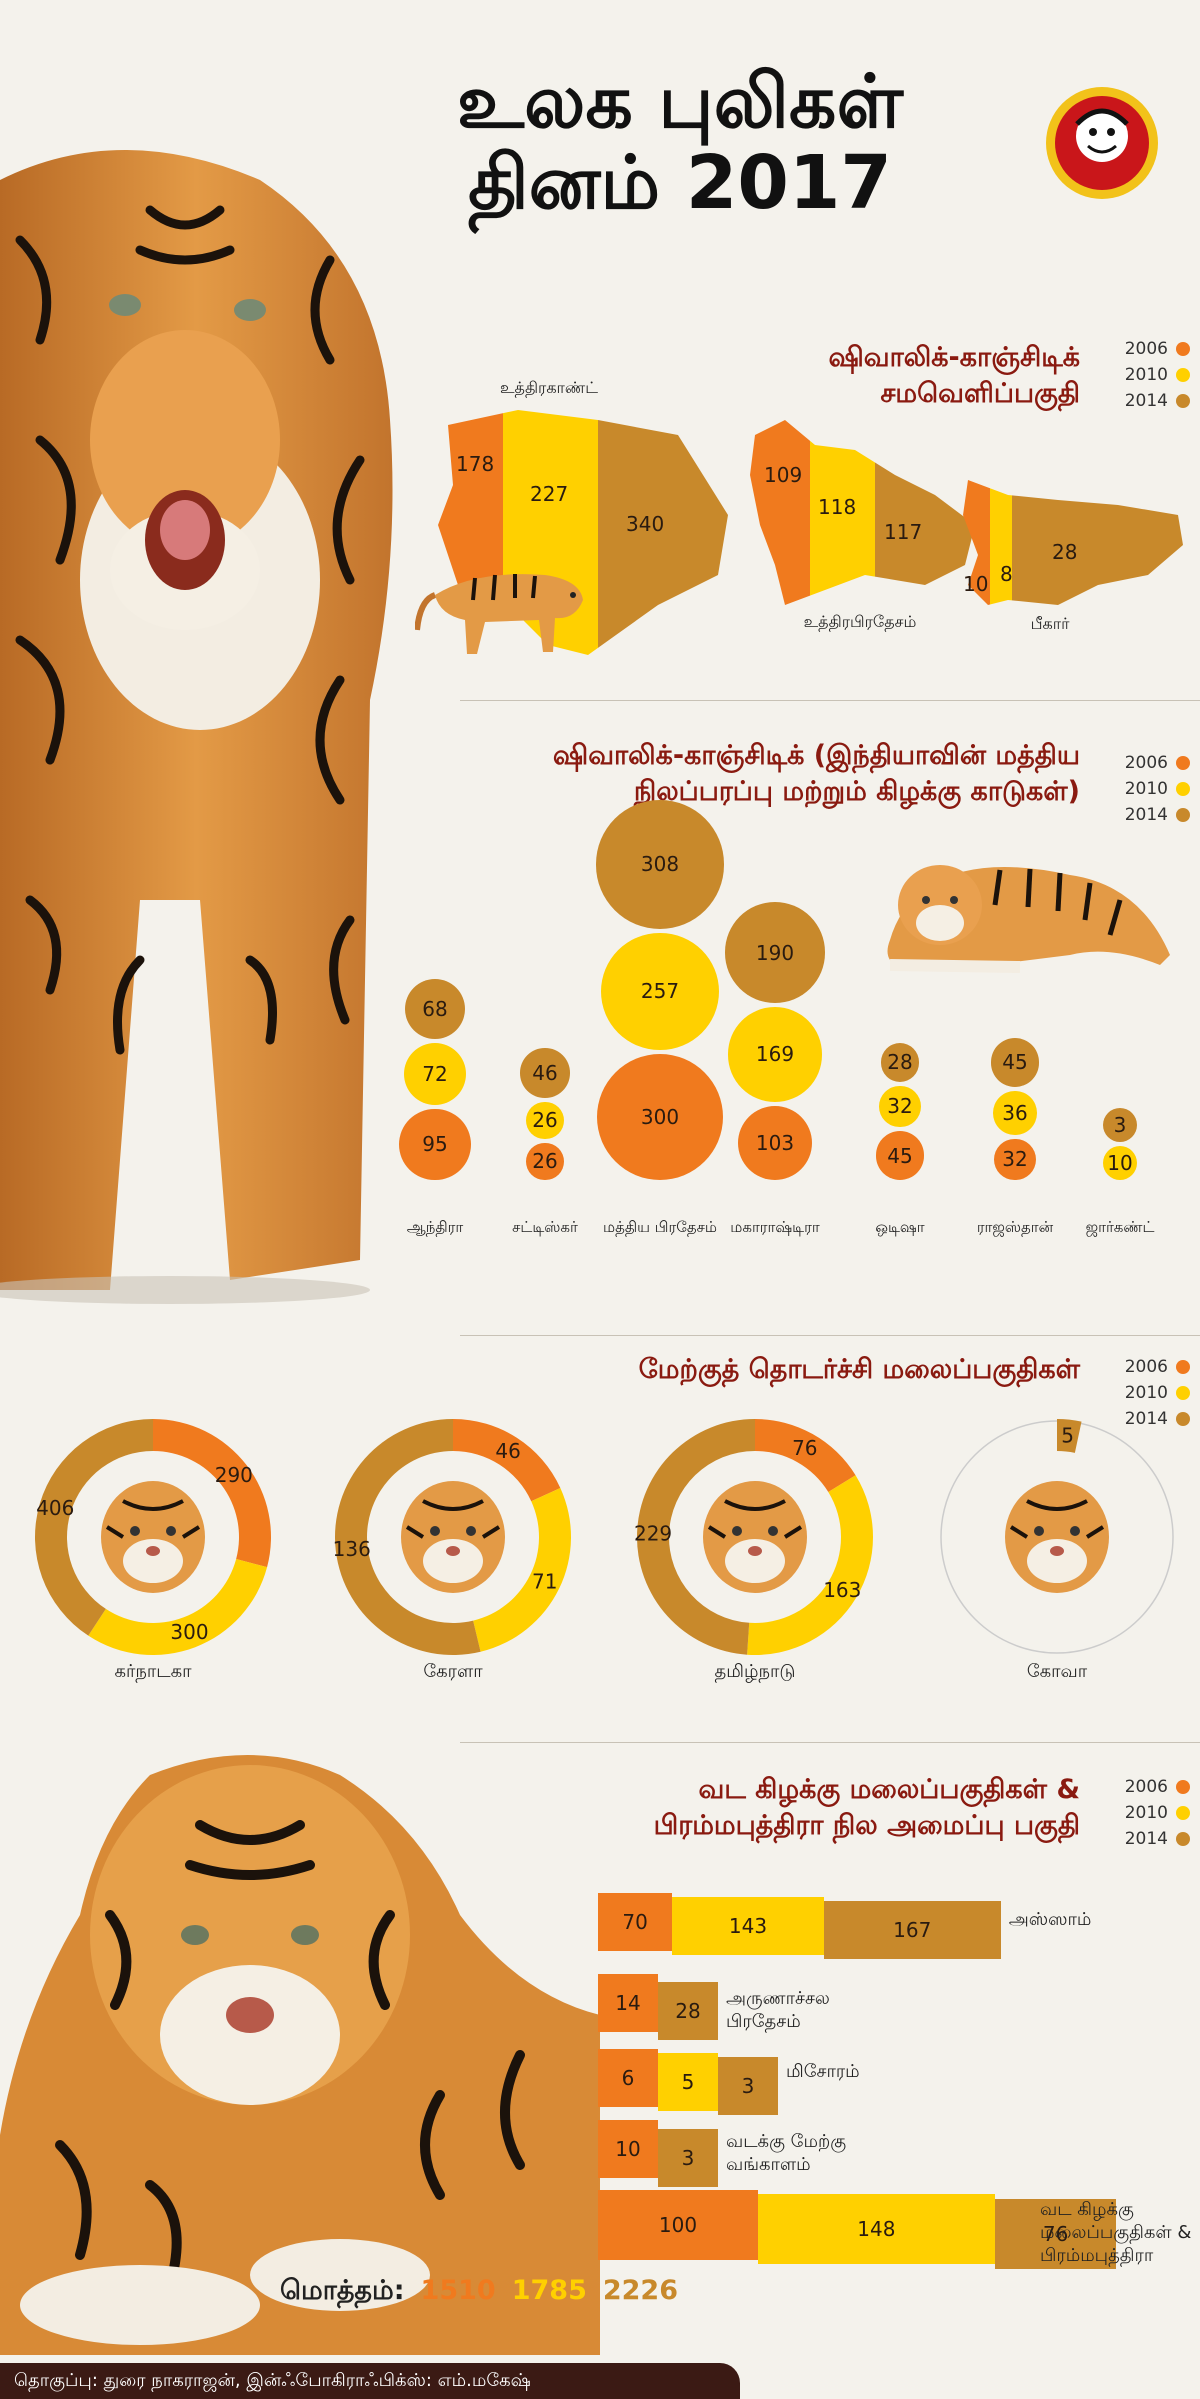 This screenshot has height=2399, width=1200. I want to click on title-line1: உலக புலிகள், so click(680, 102).